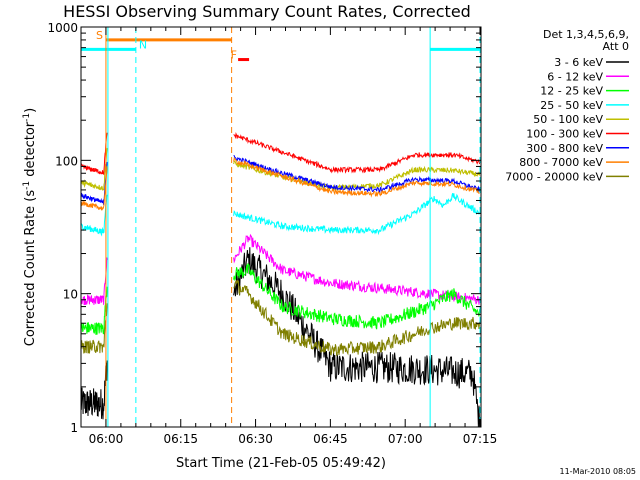 The width and height of the screenshot is (640, 480). What do you see at coordinates (554, 176) in the screenshot?
I see `legend-label: 7000 - 20000 keV` at bounding box center [554, 176].